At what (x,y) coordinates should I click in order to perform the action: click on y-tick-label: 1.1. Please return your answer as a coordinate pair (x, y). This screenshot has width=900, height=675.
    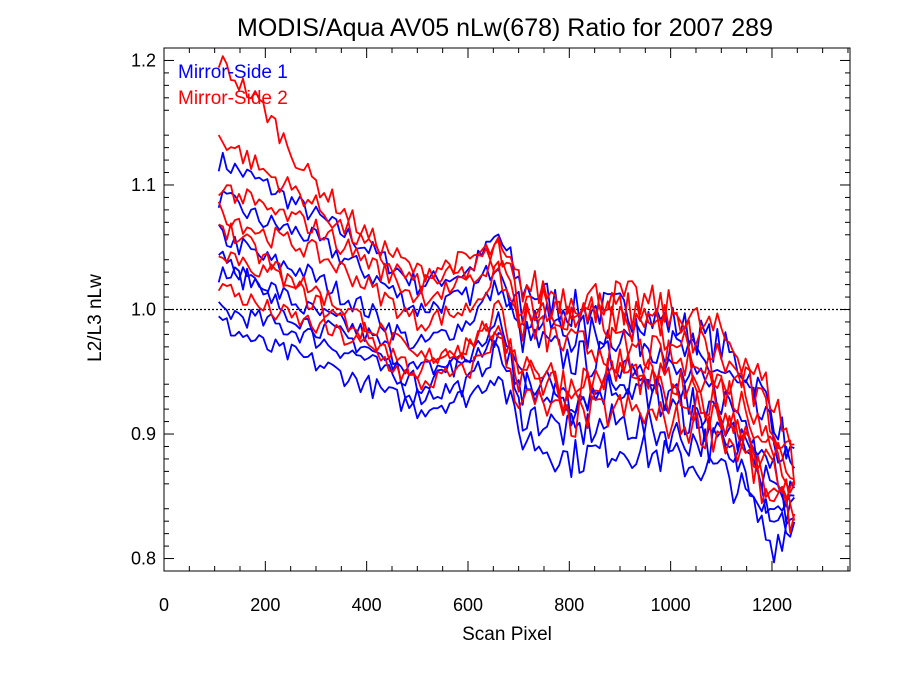
    Looking at the image, I should click on (143, 185).